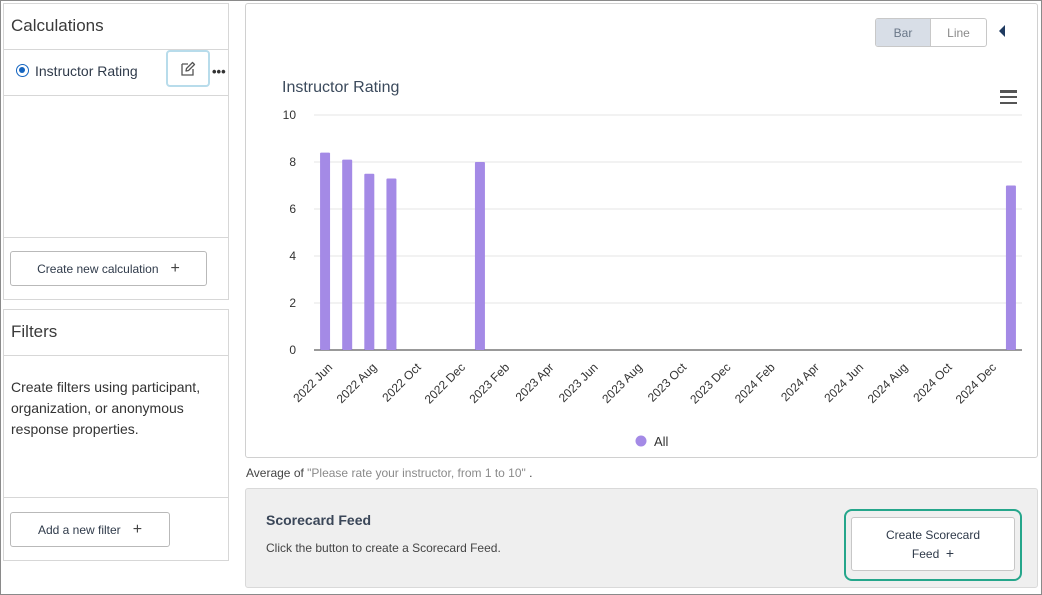  Describe the element at coordinates (933, 535) in the screenshot. I see `create-scorecard-label-line1: Create Scorecard` at that location.